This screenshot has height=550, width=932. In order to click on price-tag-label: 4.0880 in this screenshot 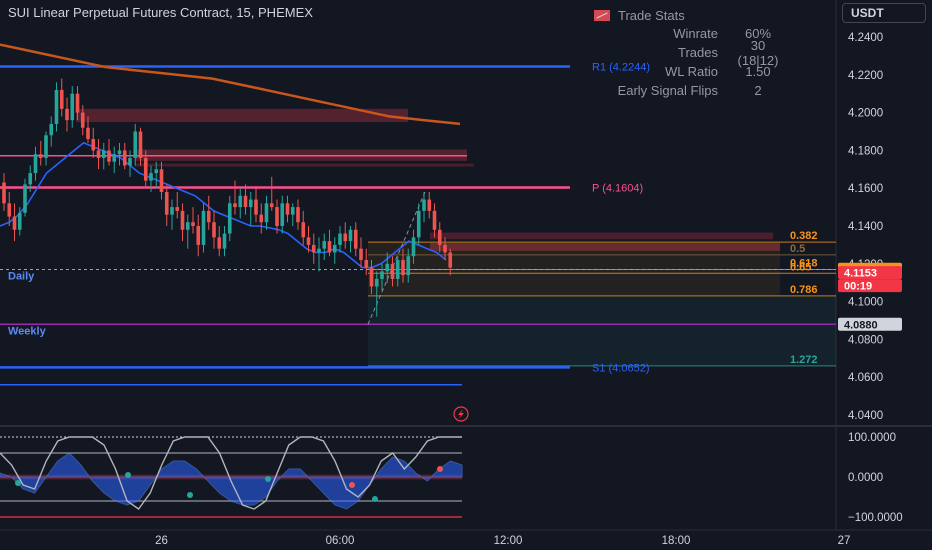, I will do `click(861, 325)`.